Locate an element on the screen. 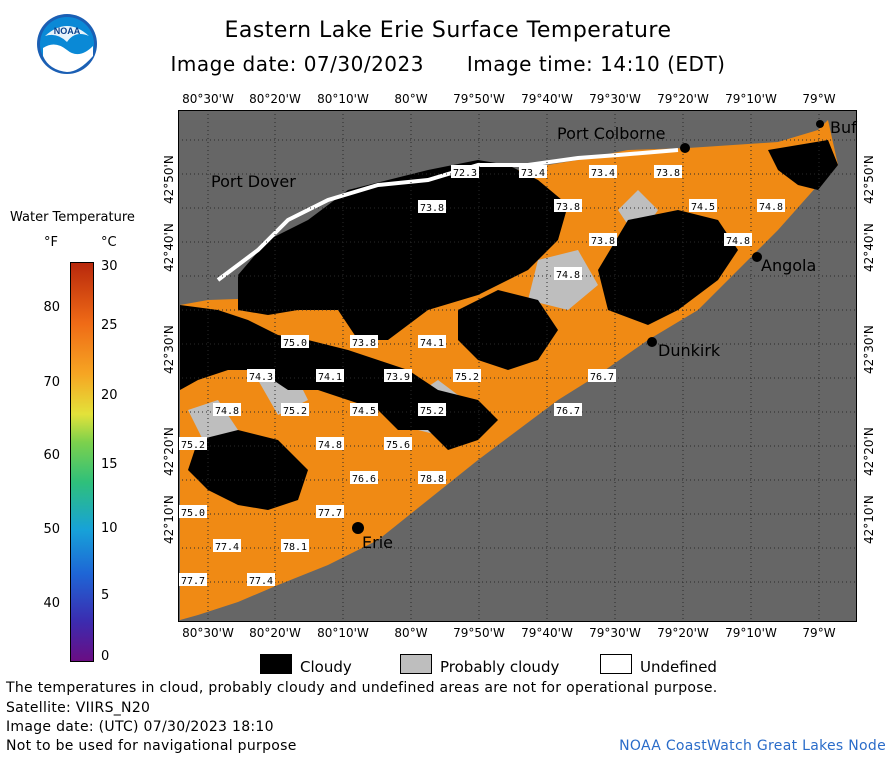  svg-text: 76.6 is located at coordinates (364, 479).